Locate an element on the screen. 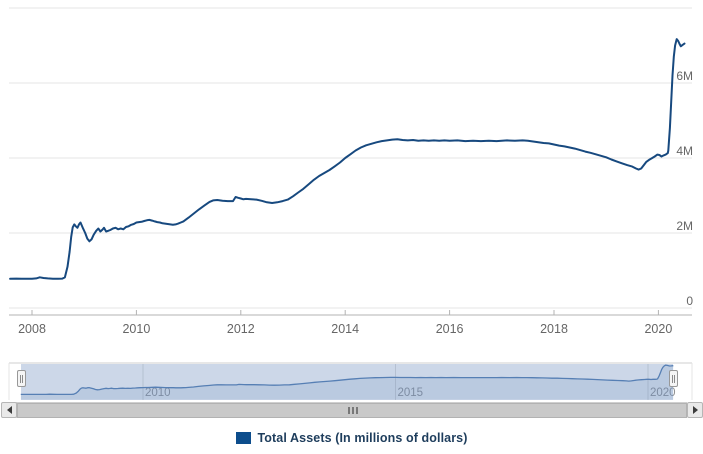 This screenshot has width=703, height=454. navigator-axis-label: 2020 is located at coordinates (663, 393).